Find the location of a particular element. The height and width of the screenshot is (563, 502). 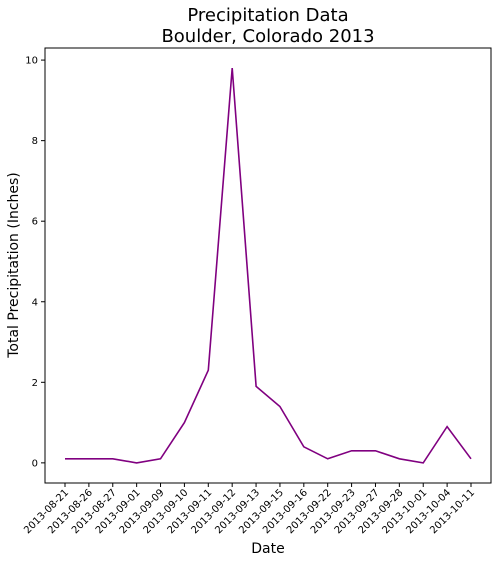

chart-title-line-1: Precipitation Data is located at coordinates (267, 15).